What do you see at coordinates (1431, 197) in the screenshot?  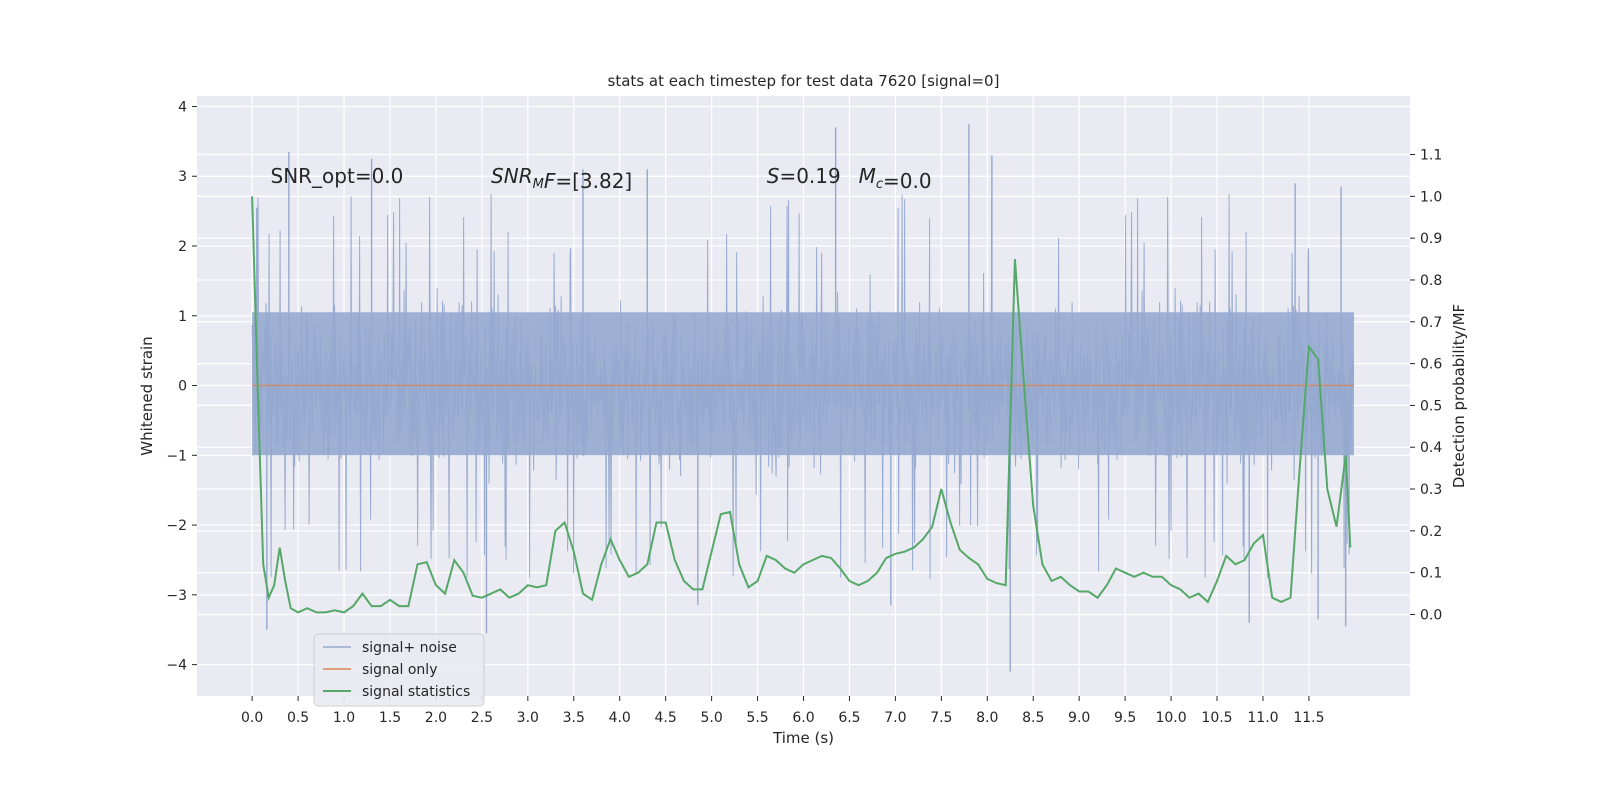 I see `y2-tick-label: 1.0` at bounding box center [1431, 197].